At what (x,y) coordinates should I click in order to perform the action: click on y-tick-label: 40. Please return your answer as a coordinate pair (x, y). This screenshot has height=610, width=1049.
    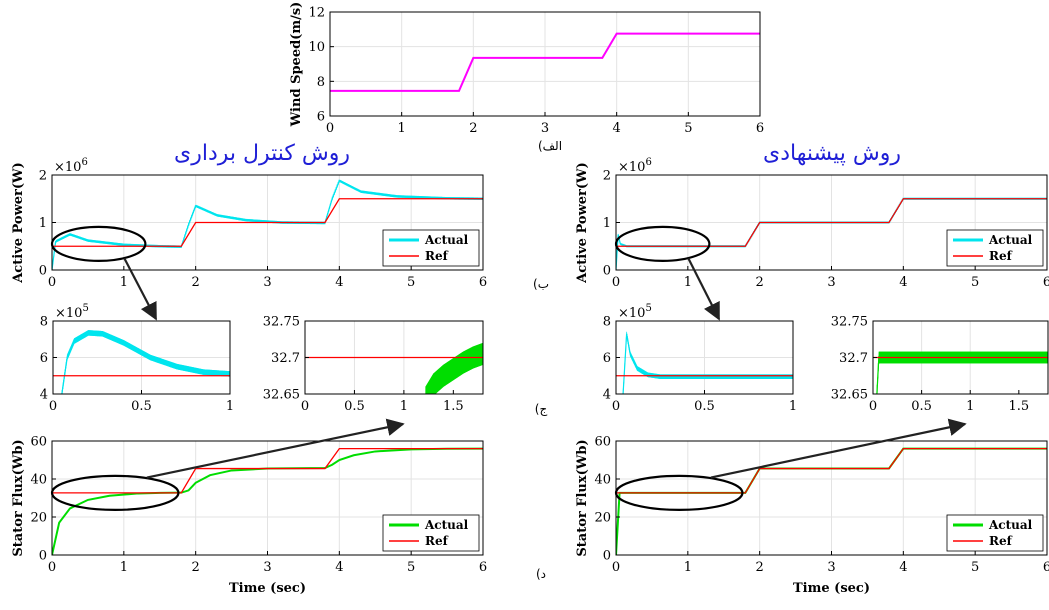
    Looking at the image, I should click on (602, 480).